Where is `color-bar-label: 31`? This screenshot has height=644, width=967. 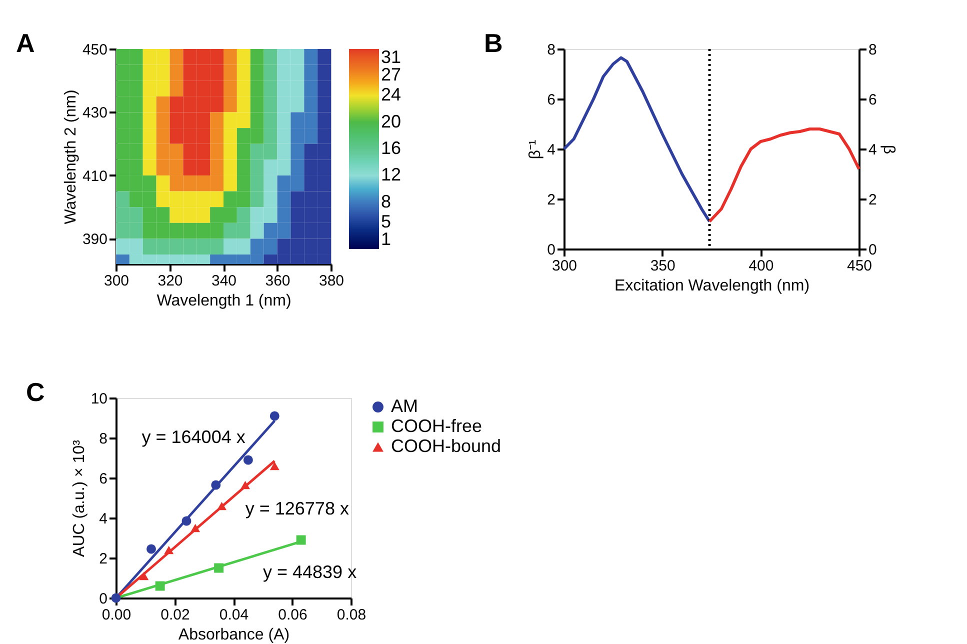
color-bar-label: 31 is located at coordinates (391, 57).